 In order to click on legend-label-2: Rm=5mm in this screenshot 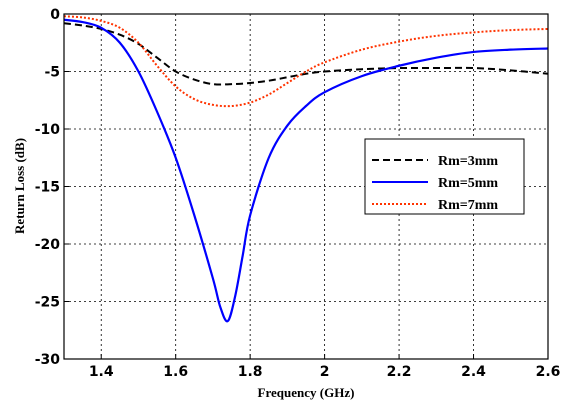, I will do `click(468, 183)`.